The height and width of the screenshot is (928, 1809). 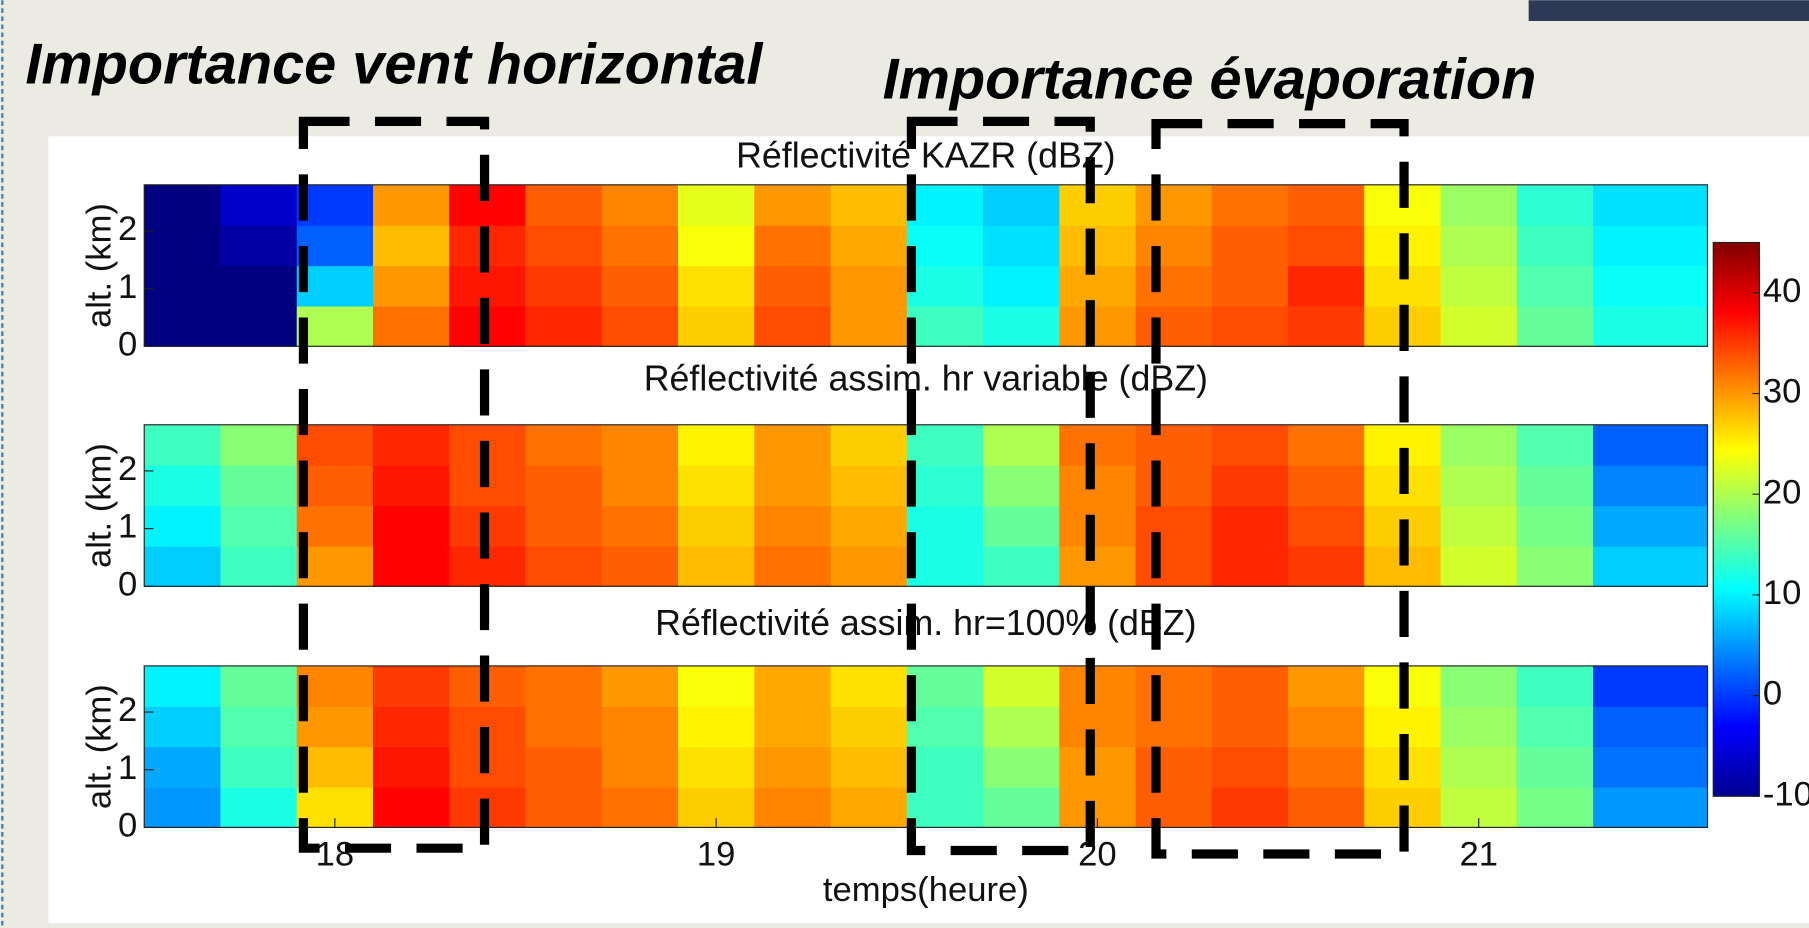 What do you see at coordinates (926, 890) in the screenshot?
I see `x-axis-label: temps(heure)` at bounding box center [926, 890].